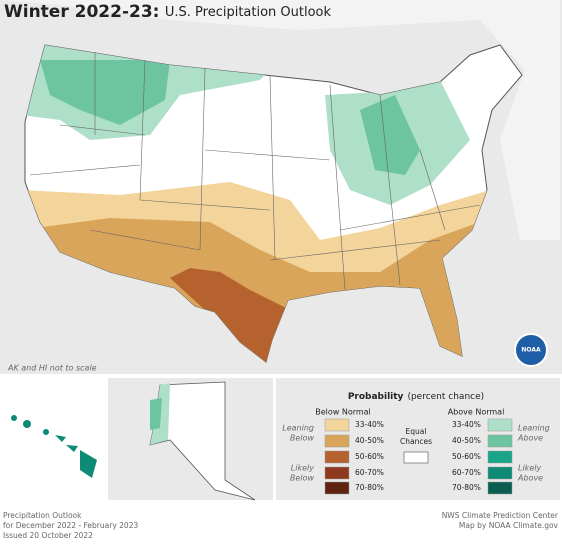 Image resolution: width=562 pixels, height=546 pixels. Describe the element at coordinates (54, 446) in the screenshot. I see `hawaii` at that location.